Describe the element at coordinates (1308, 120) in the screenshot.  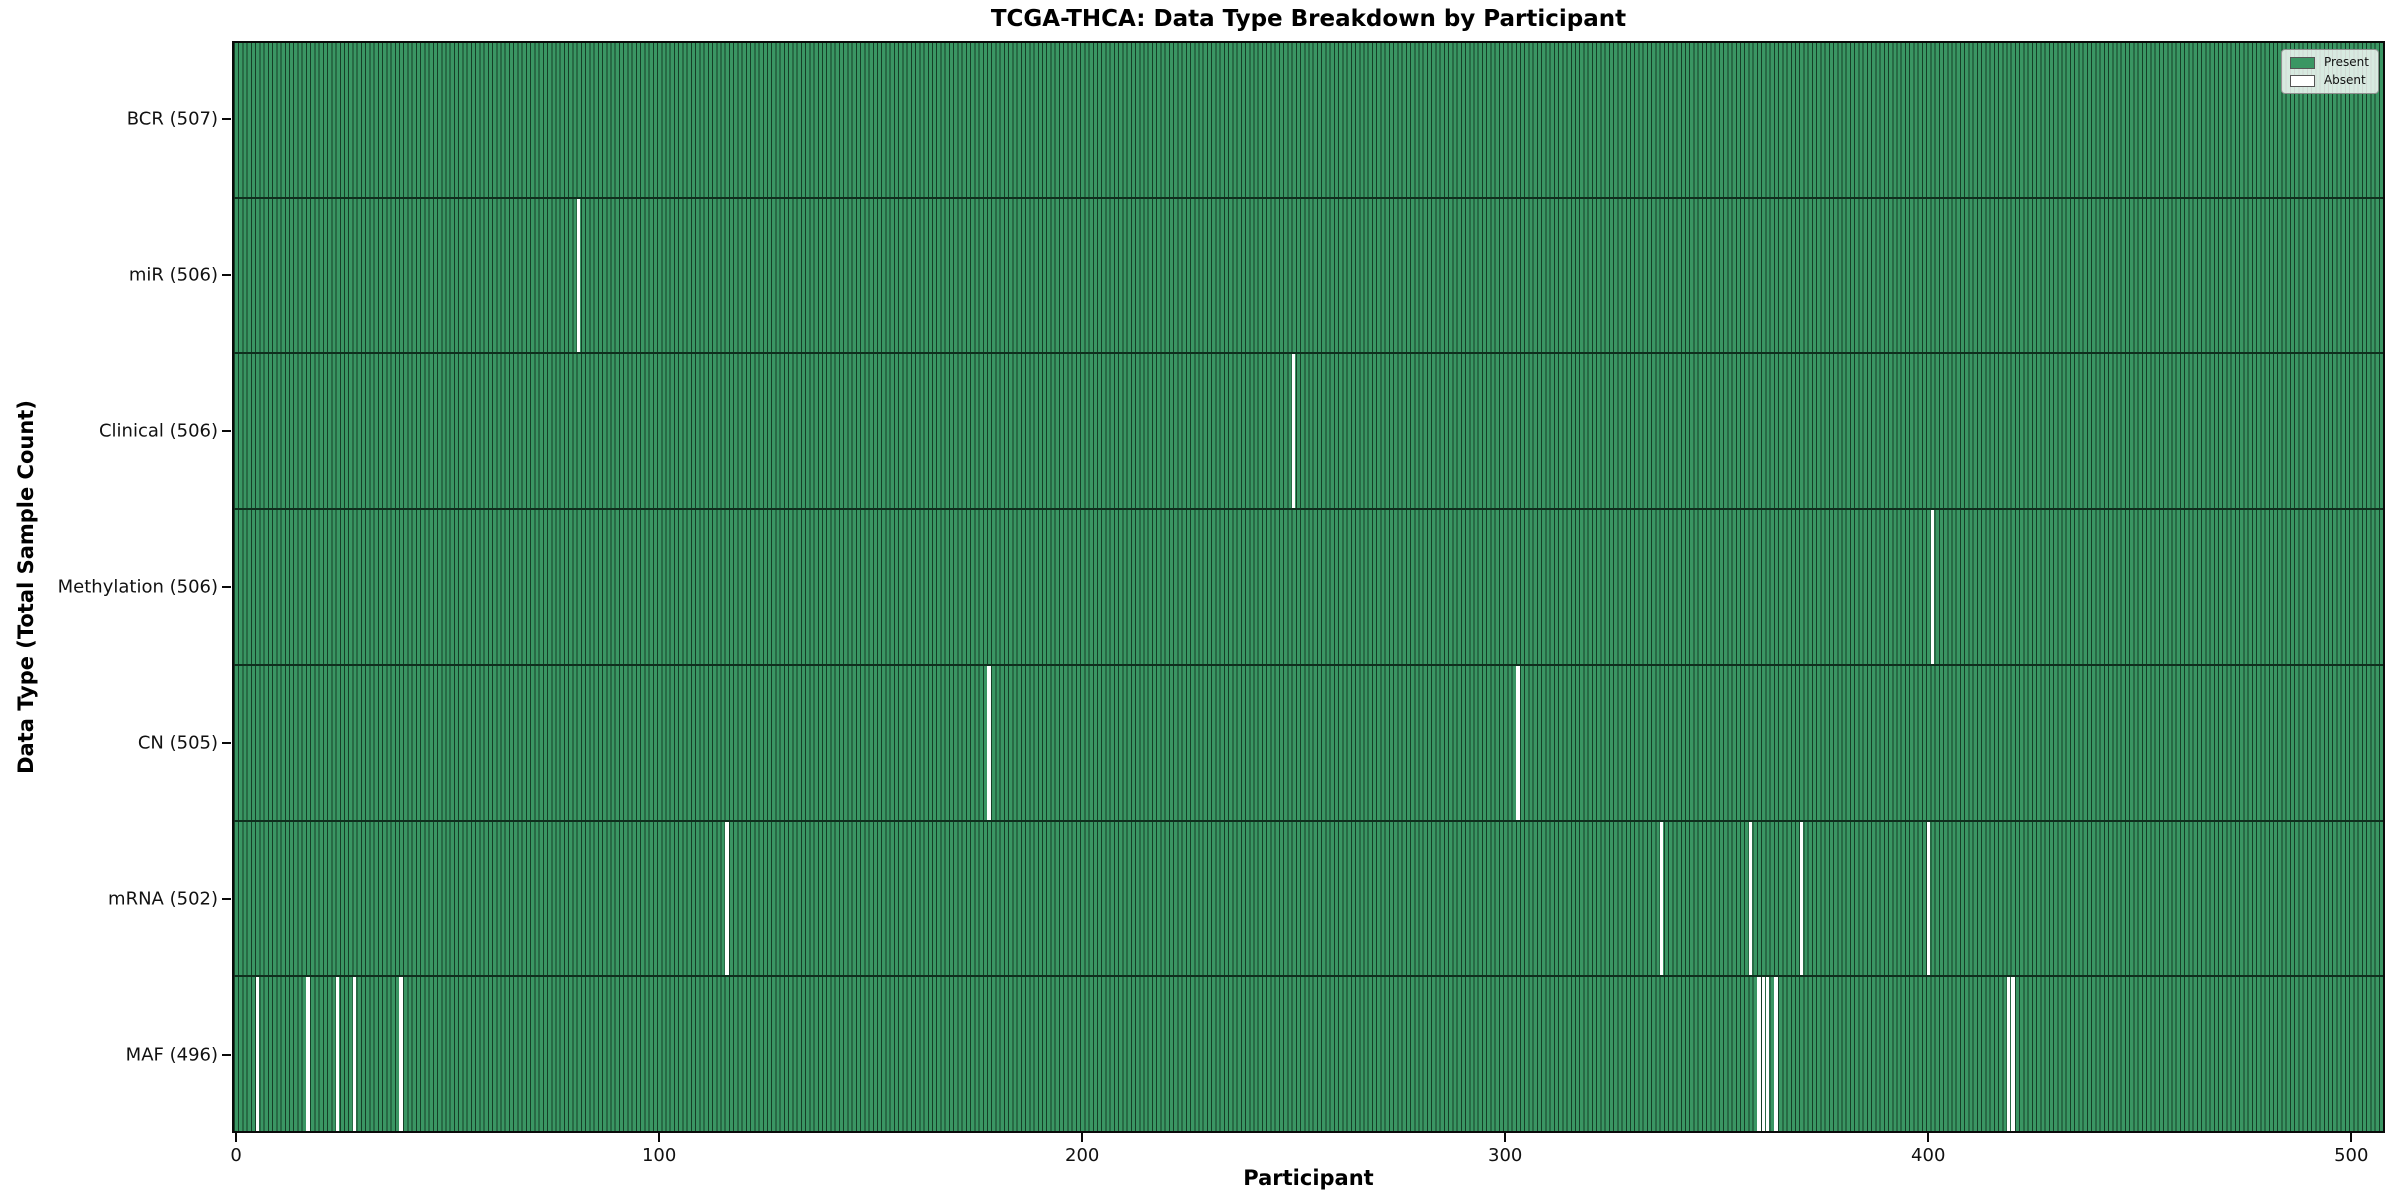
I see `data-row-BCR` at that location.